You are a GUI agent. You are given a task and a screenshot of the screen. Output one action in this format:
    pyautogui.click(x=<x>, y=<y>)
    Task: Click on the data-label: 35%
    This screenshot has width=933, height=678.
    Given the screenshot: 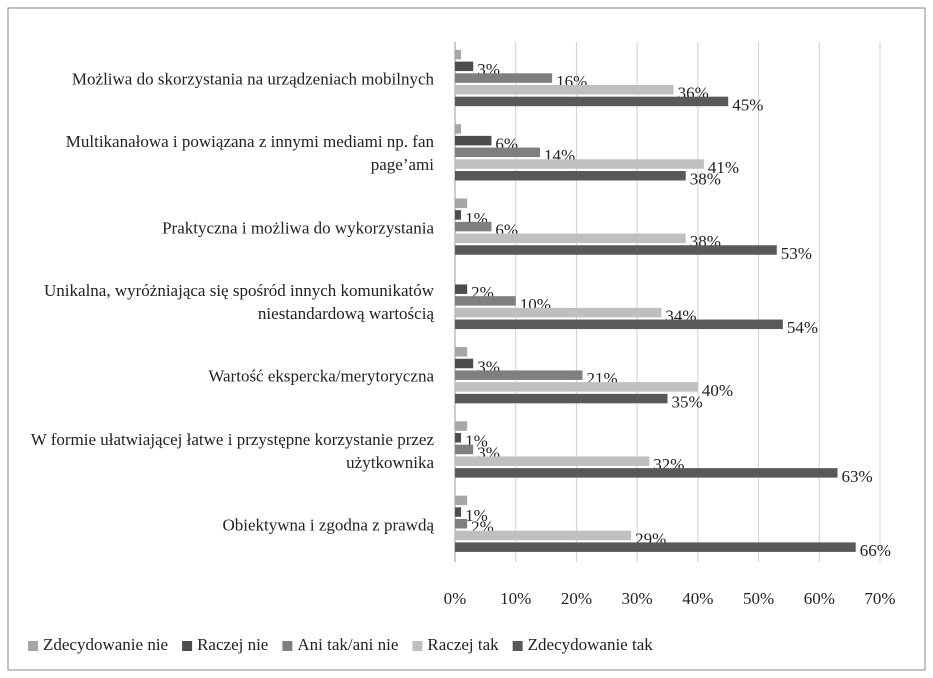 What is the action you would take?
    pyautogui.click(x=687, y=401)
    